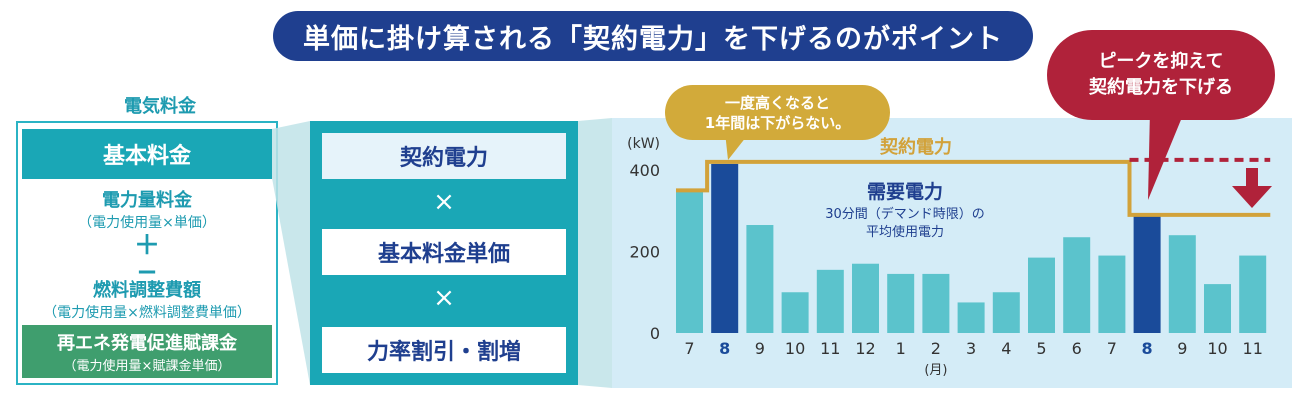 The height and width of the screenshot is (404, 1305). I want to click on contract-power-cell: 契約電力, so click(444, 156).